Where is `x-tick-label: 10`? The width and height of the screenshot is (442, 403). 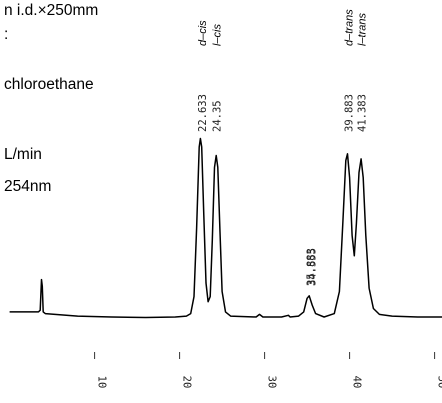 x-tick-label: 10 is located at coordinates (102, 382).